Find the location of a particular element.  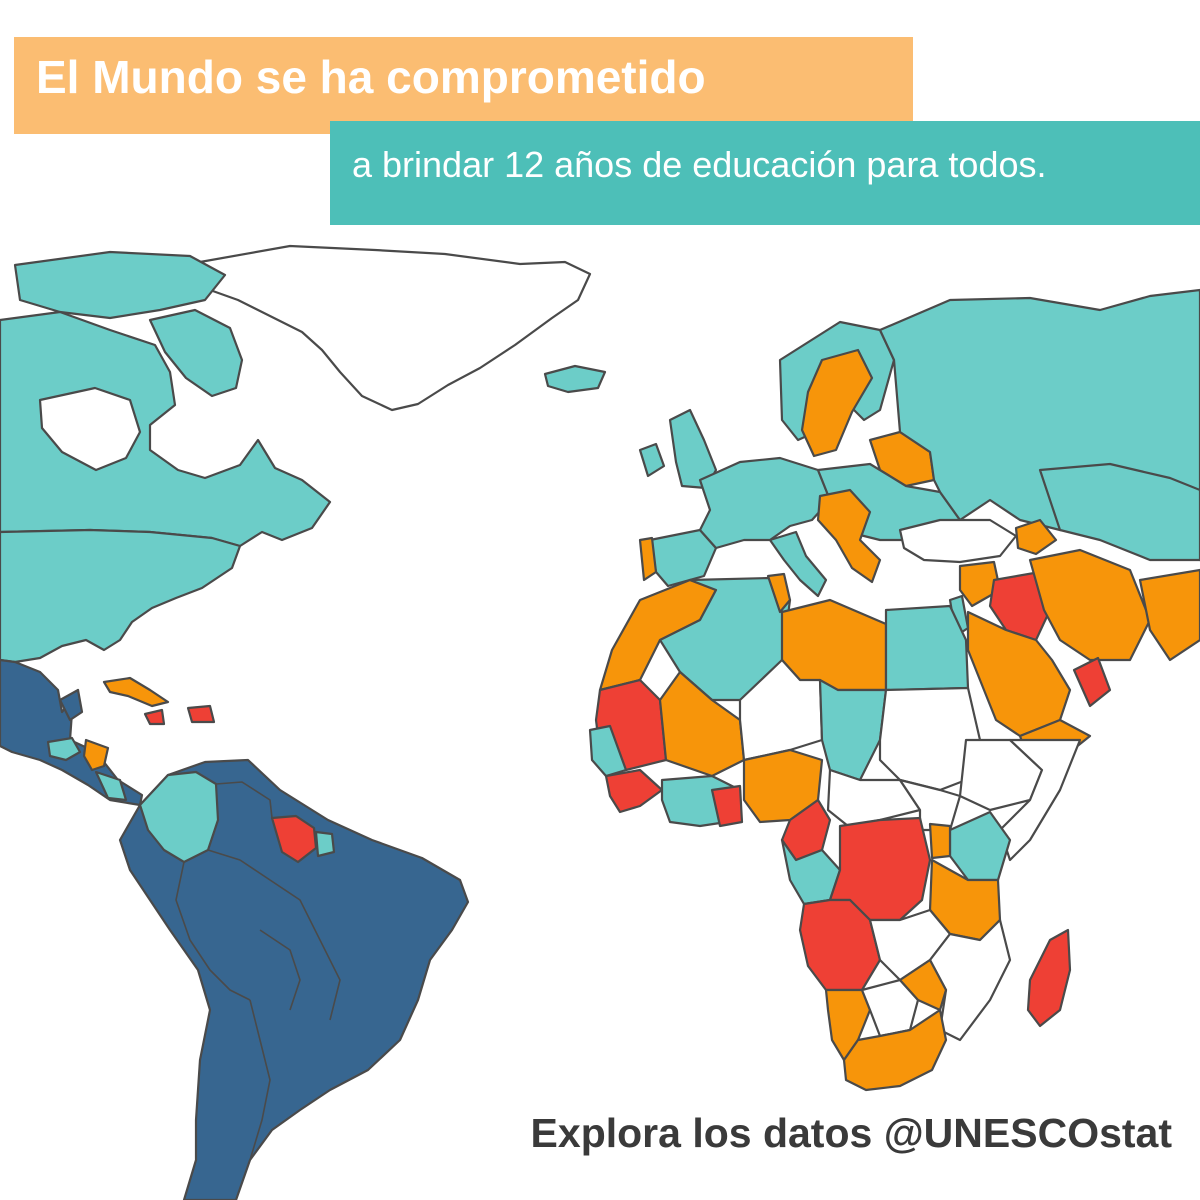

guatemala is located at coordinates (64, 749).